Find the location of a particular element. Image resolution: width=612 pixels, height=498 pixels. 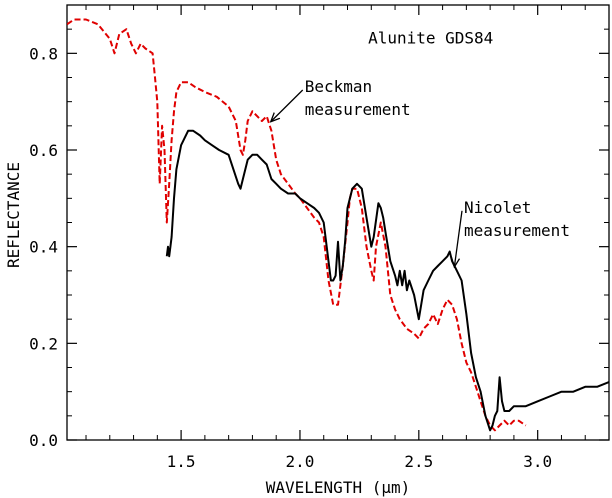

y-tick-label: 0.8 is located at coordinates (43, 53).